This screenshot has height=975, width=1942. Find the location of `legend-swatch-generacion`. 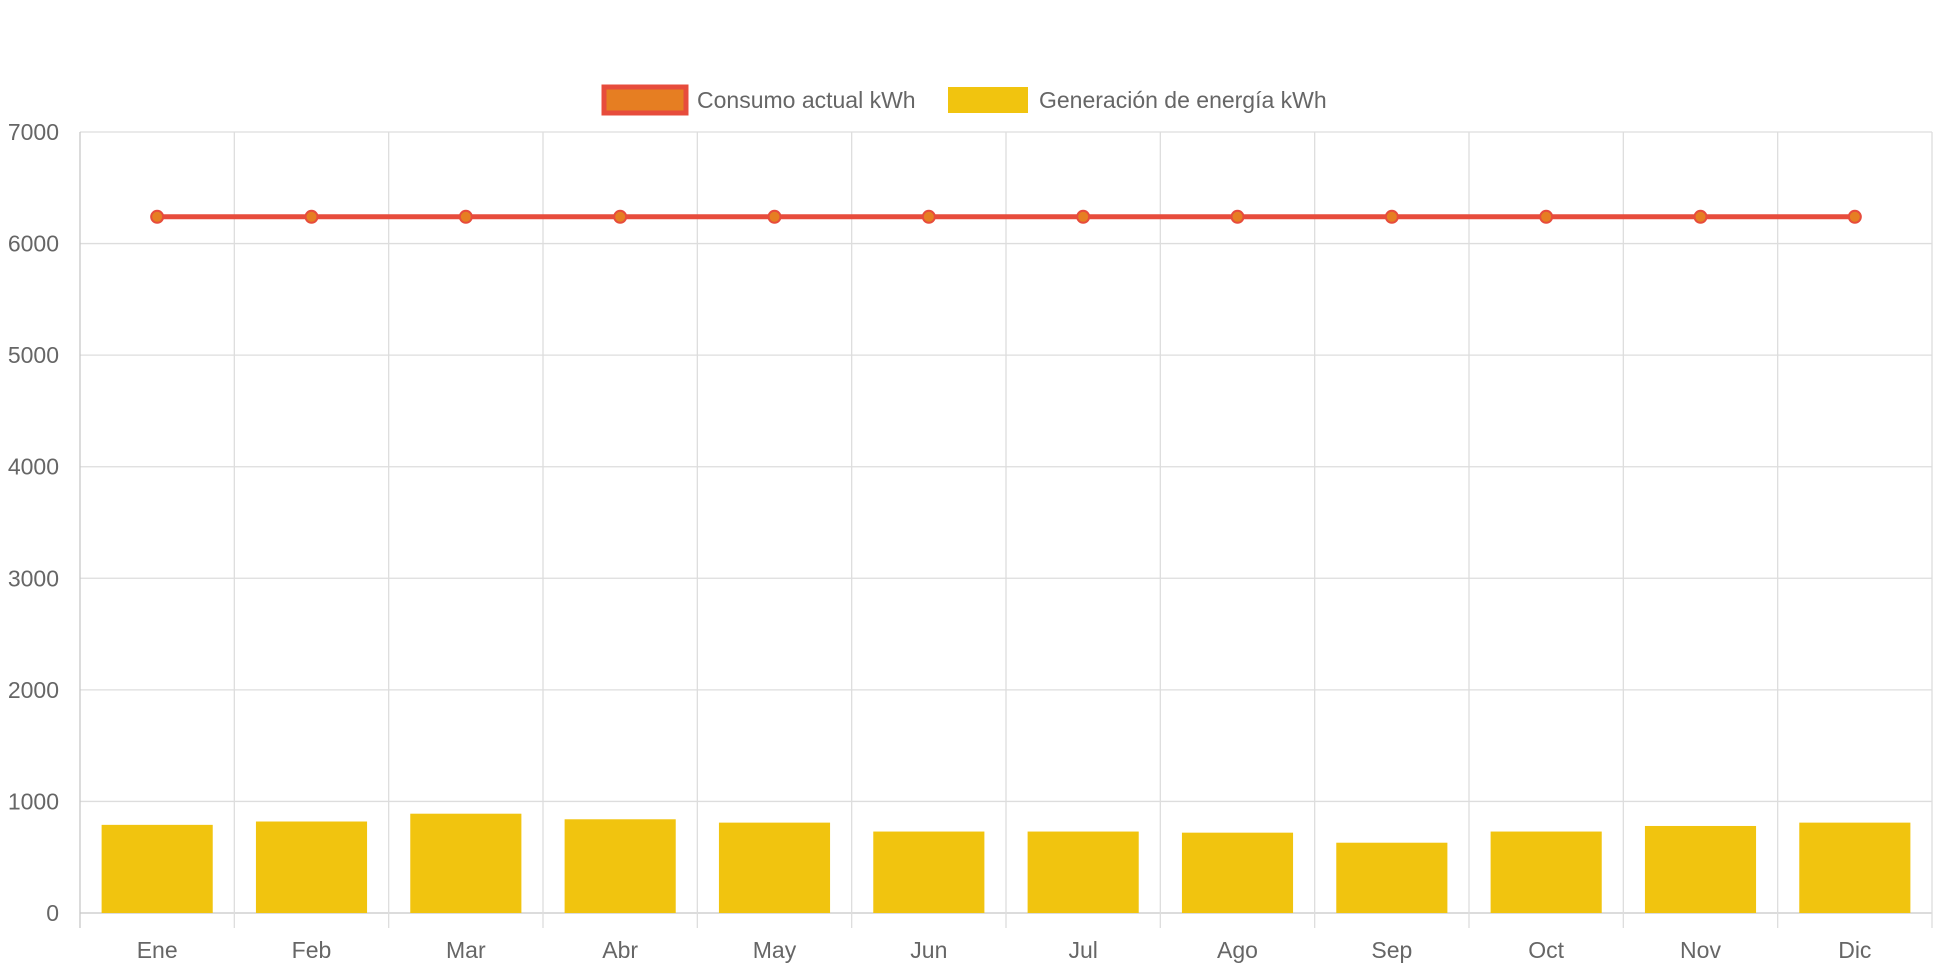

legend-swatch-generacion is located at coordinates (988, 100).